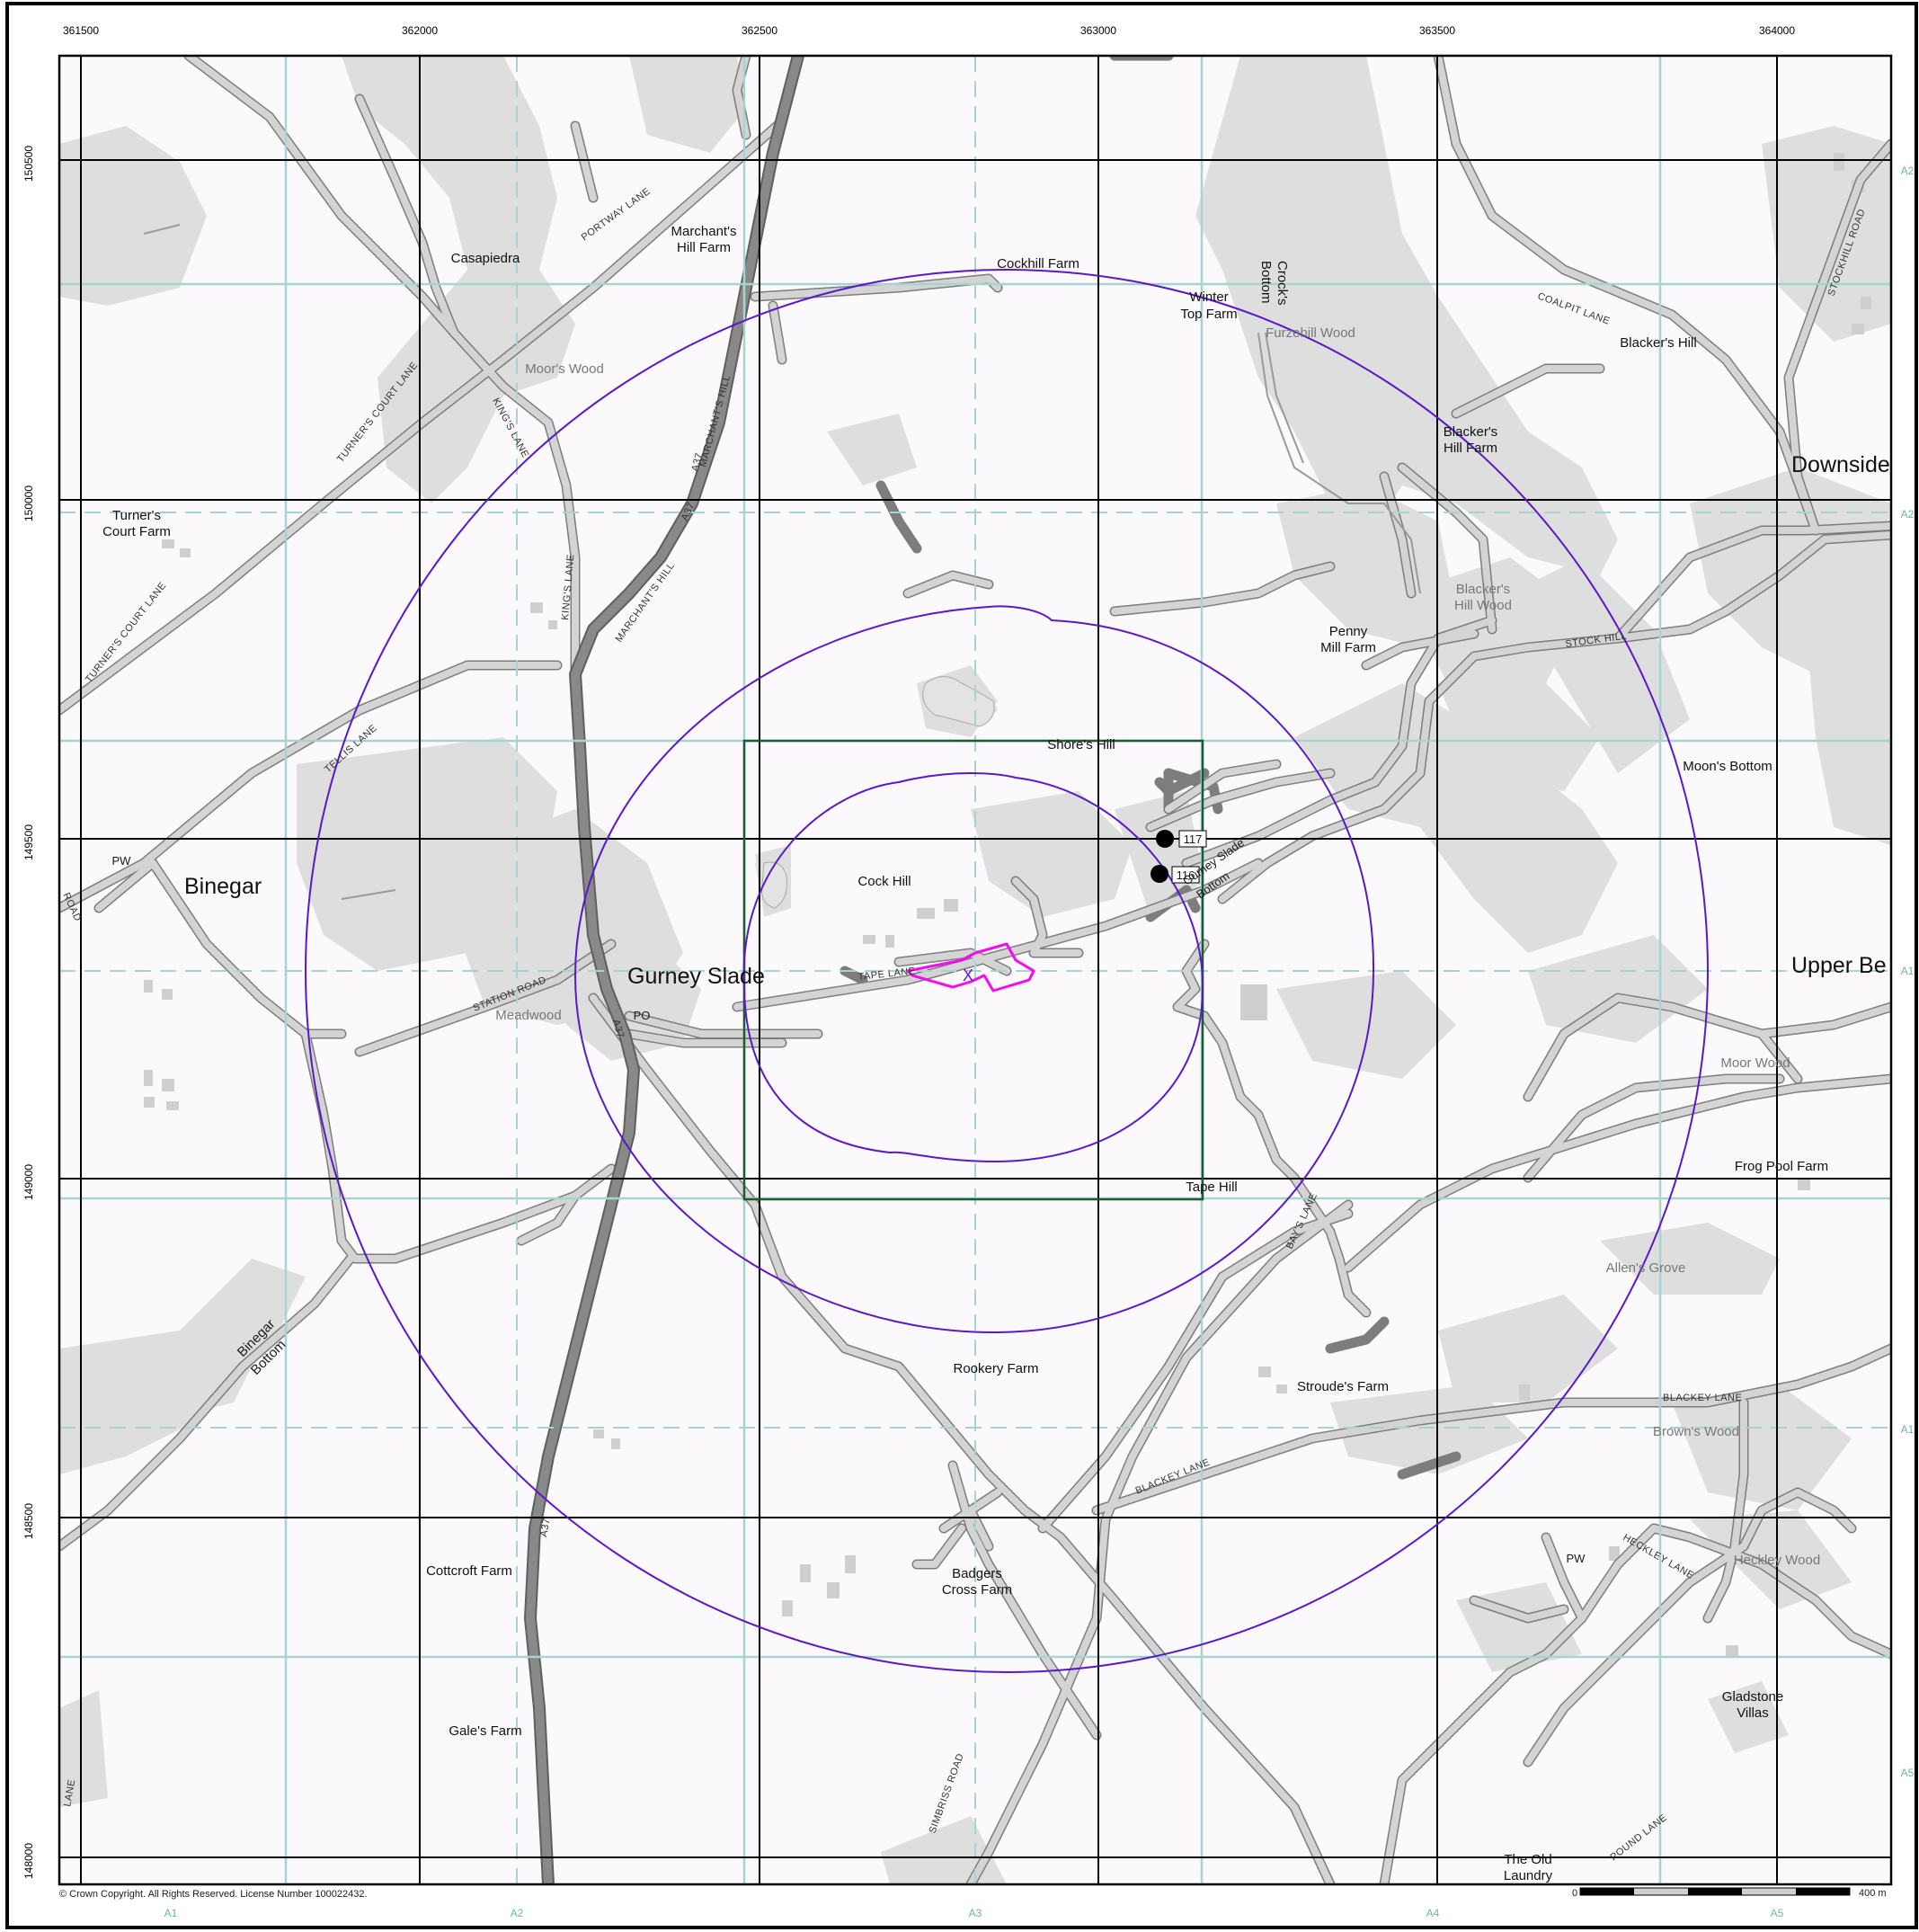 This screenshot has width=1919, height=1932. I want to click on label-moor-wood: Moor Wood, so click(1755, 1063).